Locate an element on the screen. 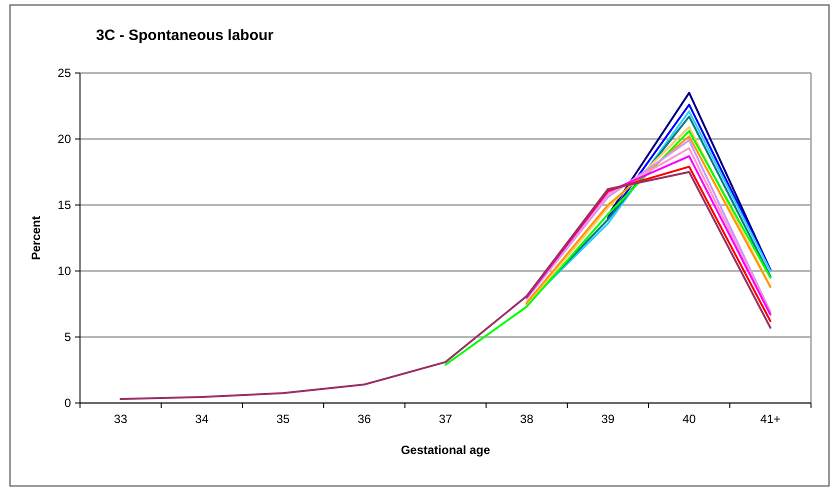 This screenshot has width=833, height=487. x-tick-label: 41+ is located at coordinates (770, 419).